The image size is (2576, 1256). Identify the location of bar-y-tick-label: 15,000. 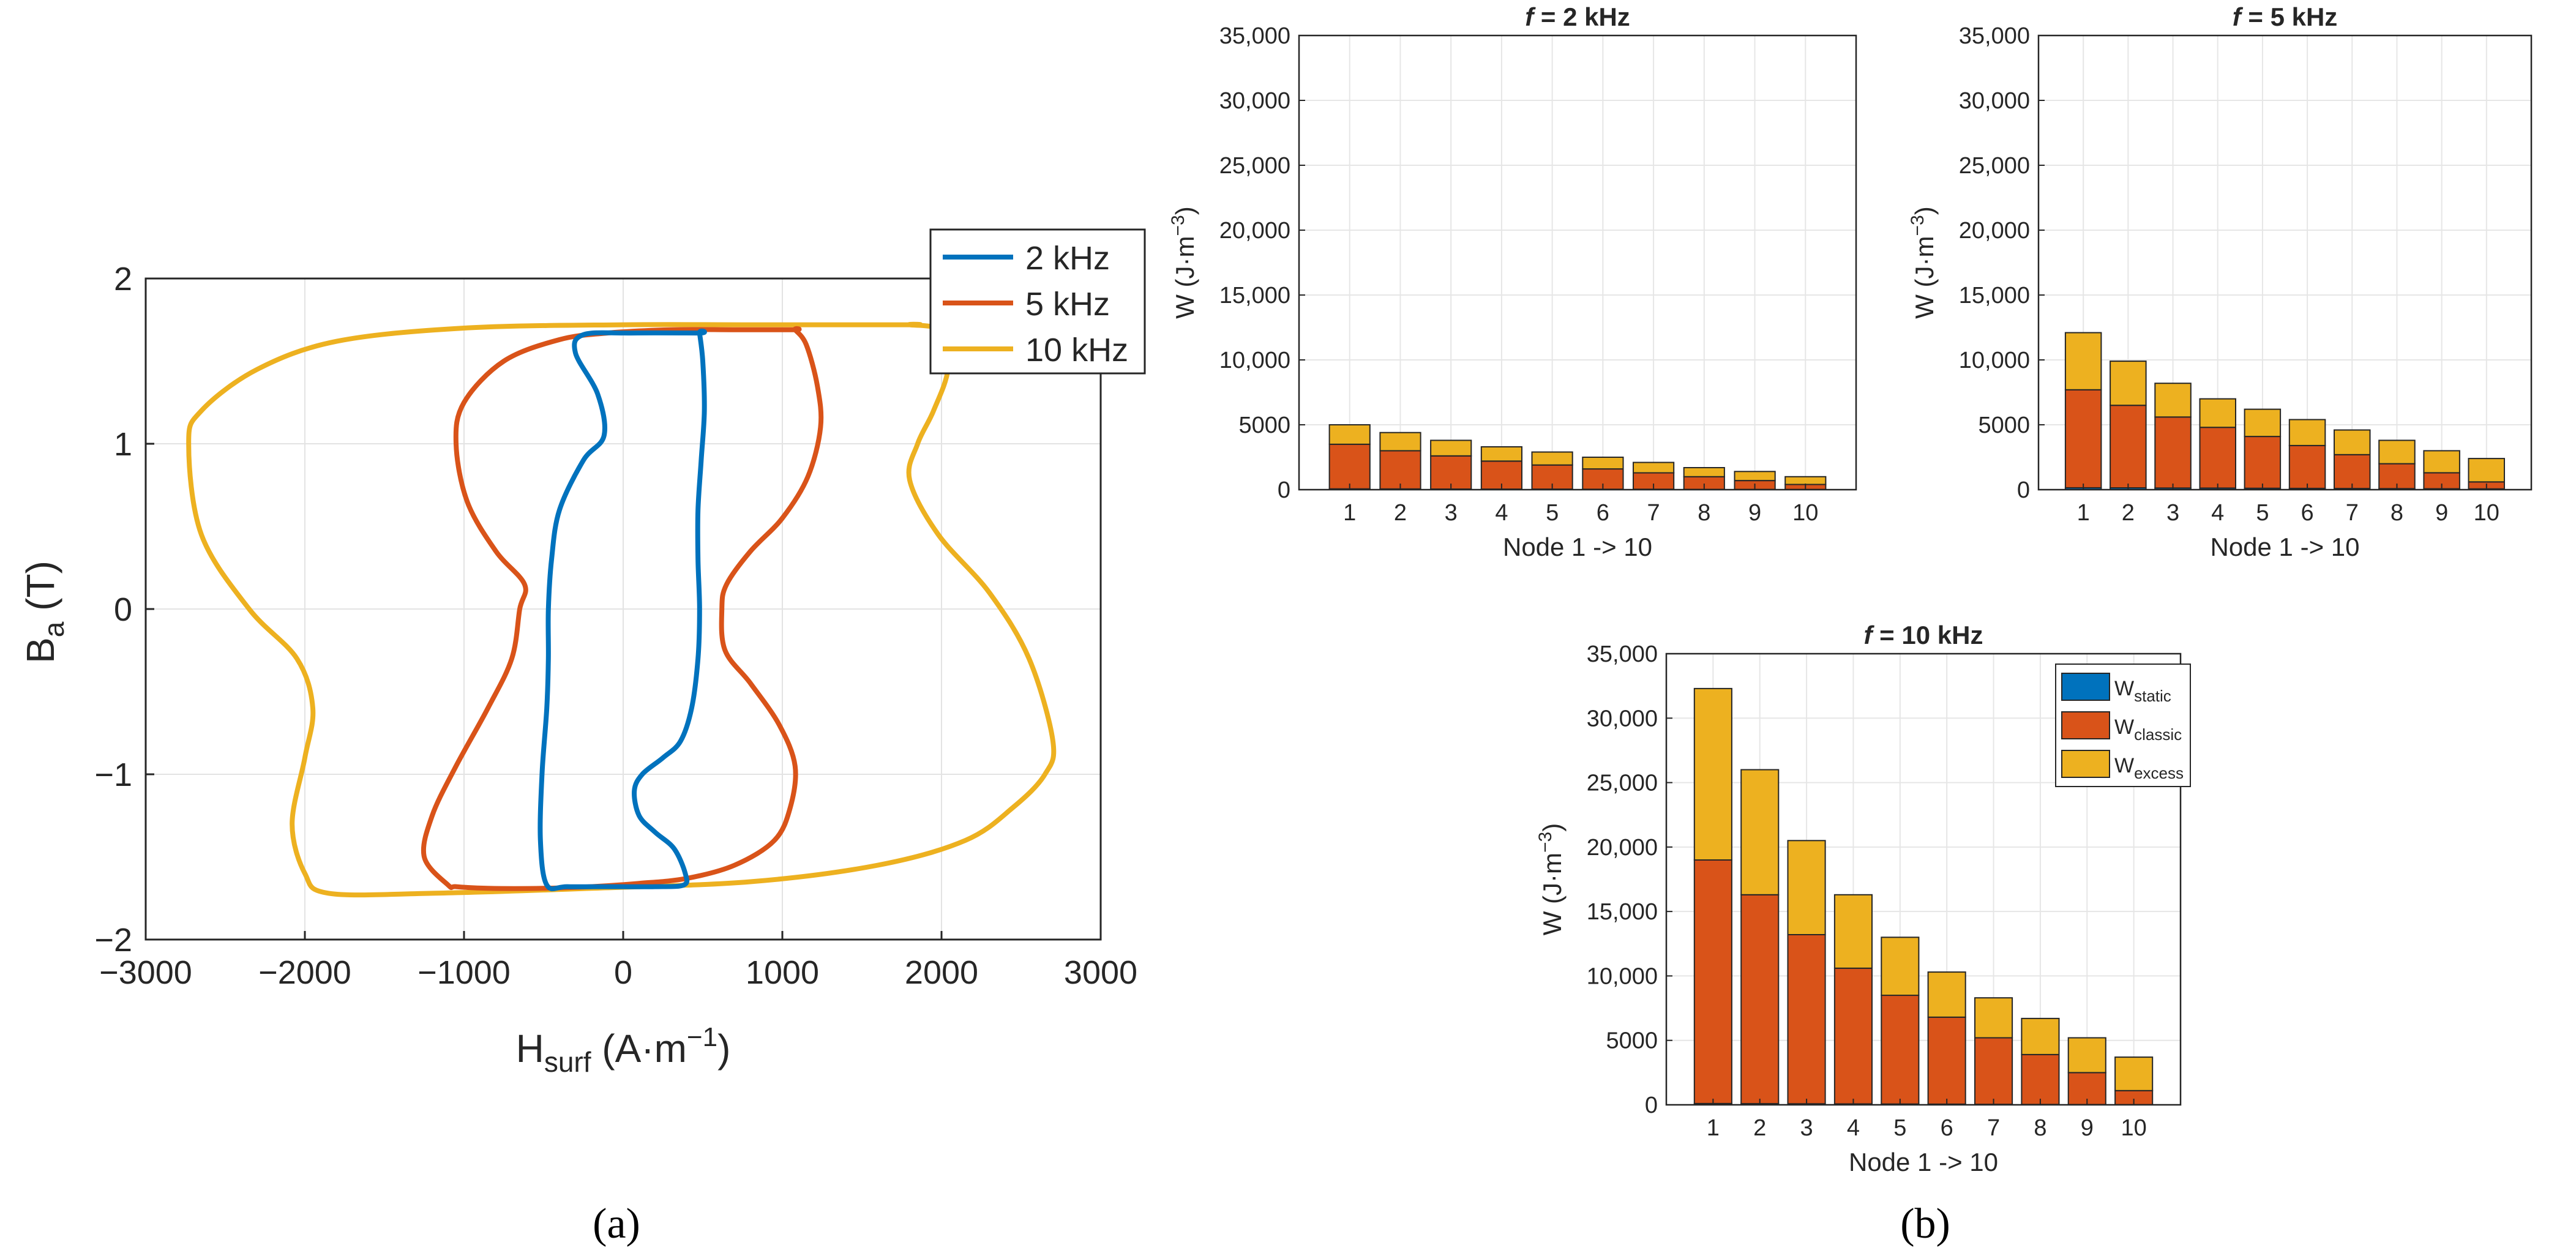
(1623, 912).